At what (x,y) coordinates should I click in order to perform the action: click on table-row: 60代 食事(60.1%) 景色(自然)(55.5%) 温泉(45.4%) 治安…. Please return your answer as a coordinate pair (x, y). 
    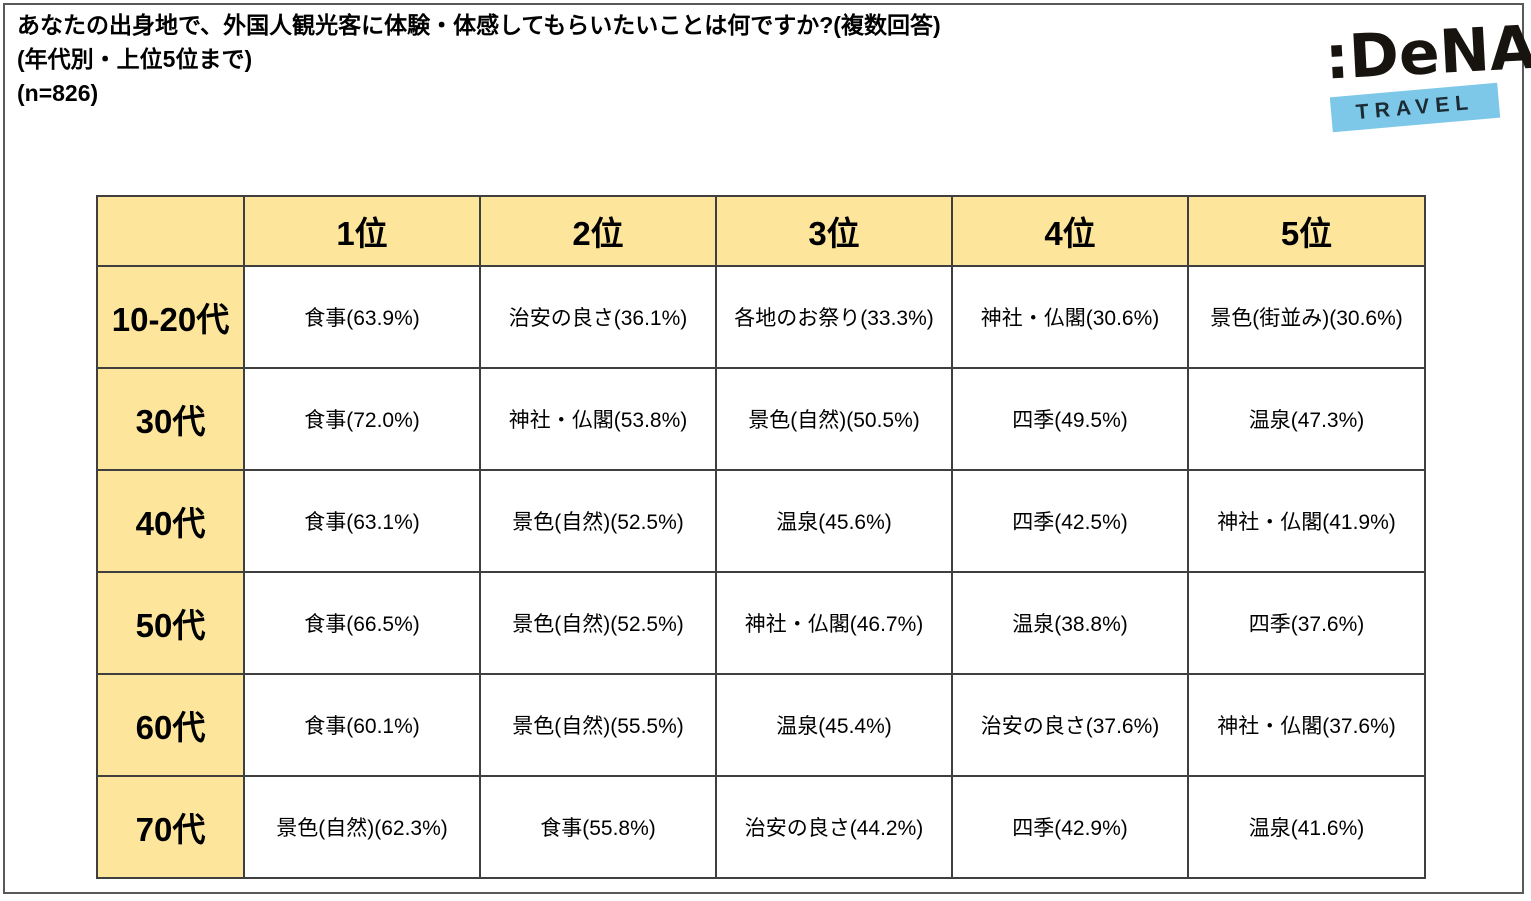
    Looking at the image, I should click on (761, 725).